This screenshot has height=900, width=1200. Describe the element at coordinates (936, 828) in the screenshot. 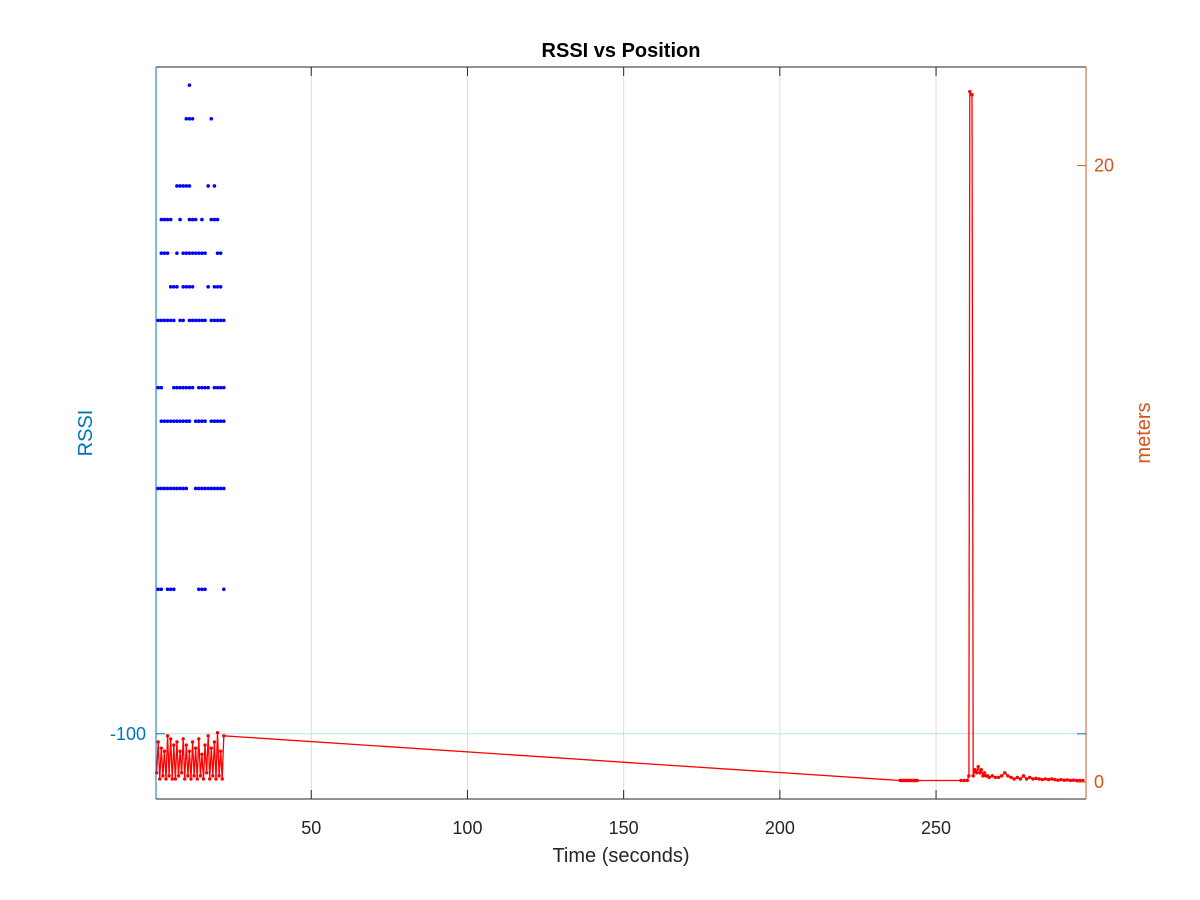

I see `x-tick-label: 250` at that location.